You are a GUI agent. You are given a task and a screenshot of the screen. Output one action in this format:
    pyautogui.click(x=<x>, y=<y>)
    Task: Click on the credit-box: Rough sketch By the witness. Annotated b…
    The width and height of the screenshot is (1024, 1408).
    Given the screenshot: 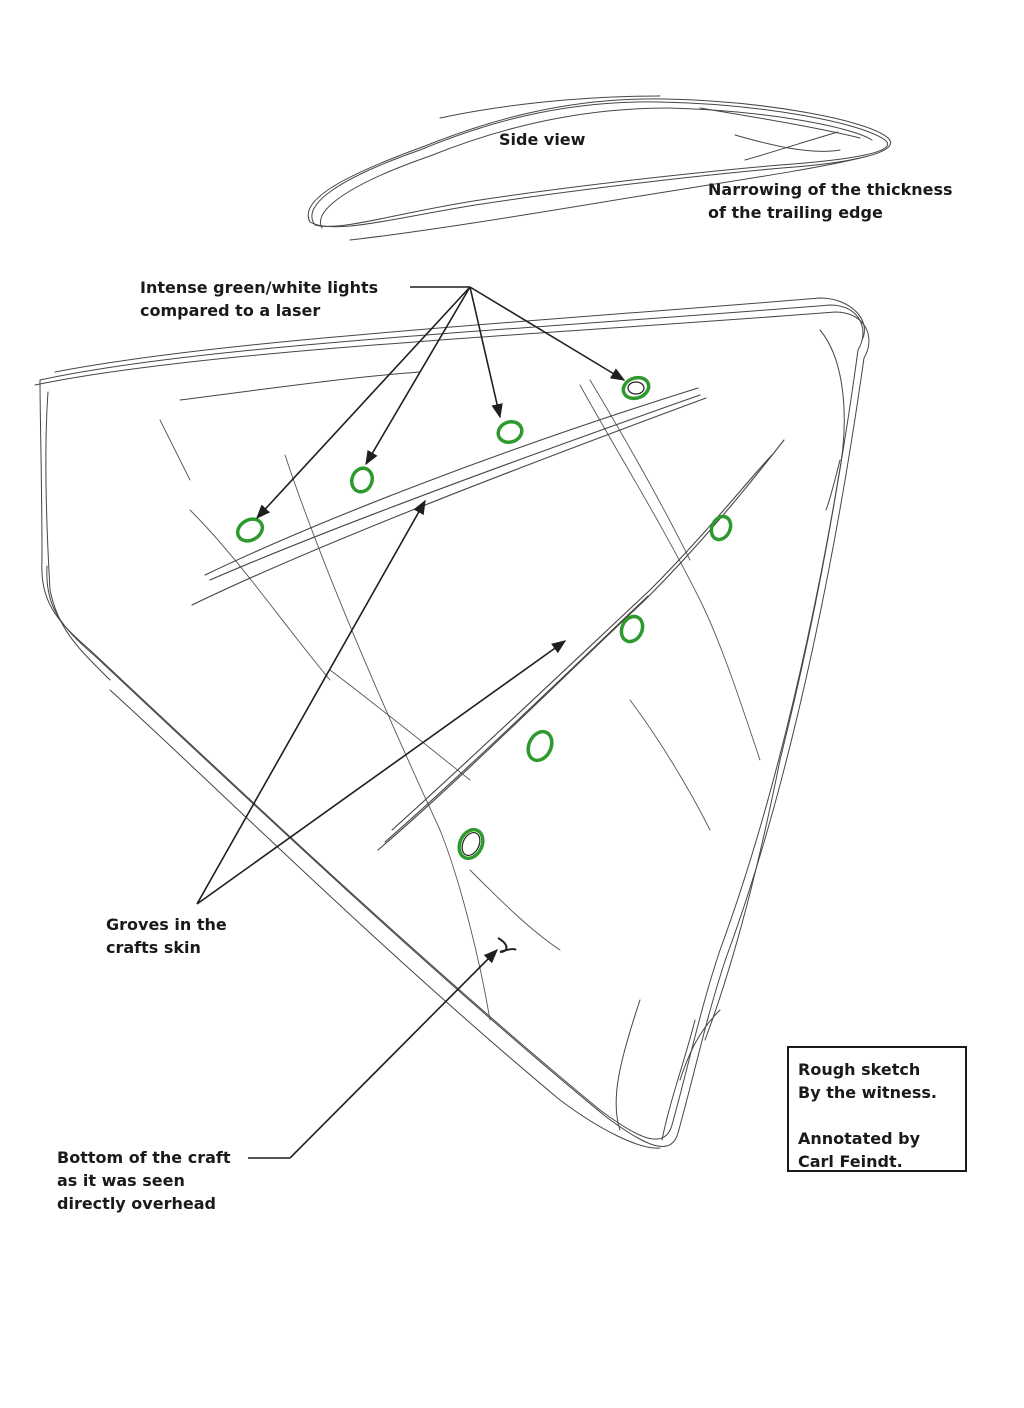 What is the action you would take?
    pyautogui.click(x=877, y=1109)
    